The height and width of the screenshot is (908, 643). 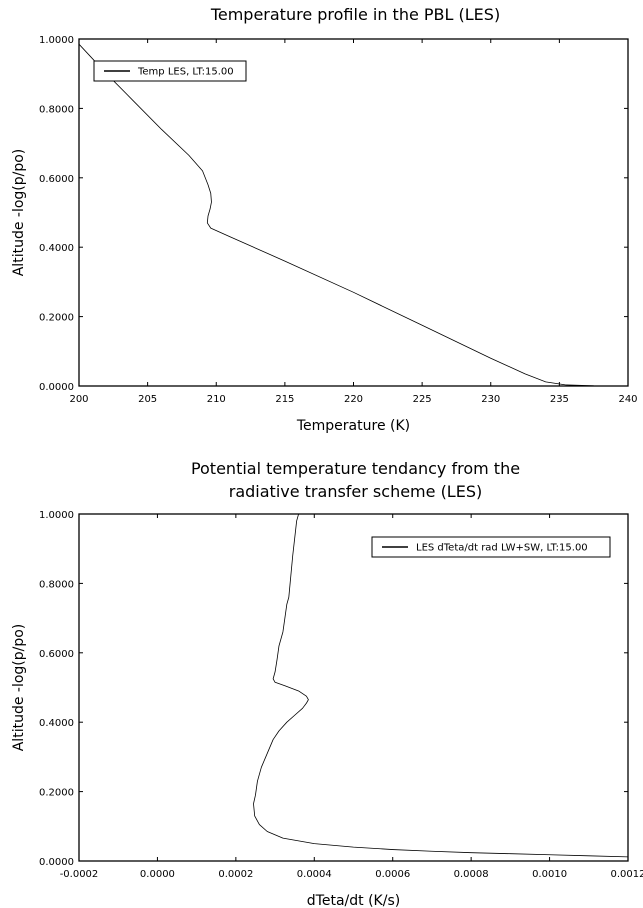 I want to click on legend-label: LES dTeta/dt rad LW+SW, LT:15.00, so click(x=502, y=548).